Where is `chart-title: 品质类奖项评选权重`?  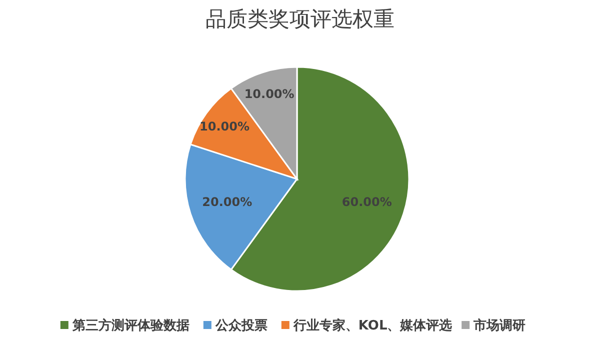
chart-title: 品质类奖项评选权重 is located at coordinates (300, 19).